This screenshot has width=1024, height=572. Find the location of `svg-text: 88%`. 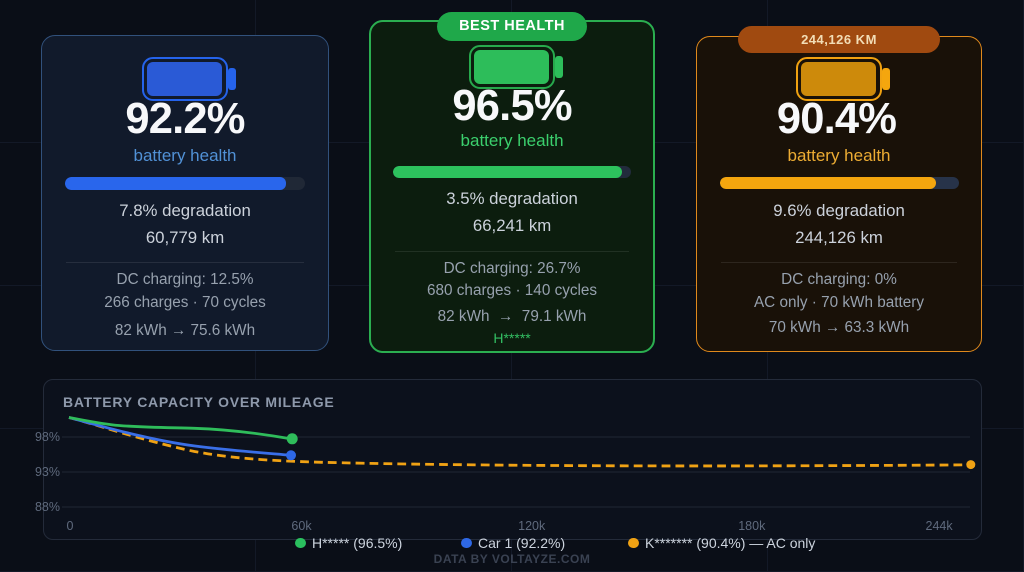

svg-text: 88% is located at coordinates (47, 507).